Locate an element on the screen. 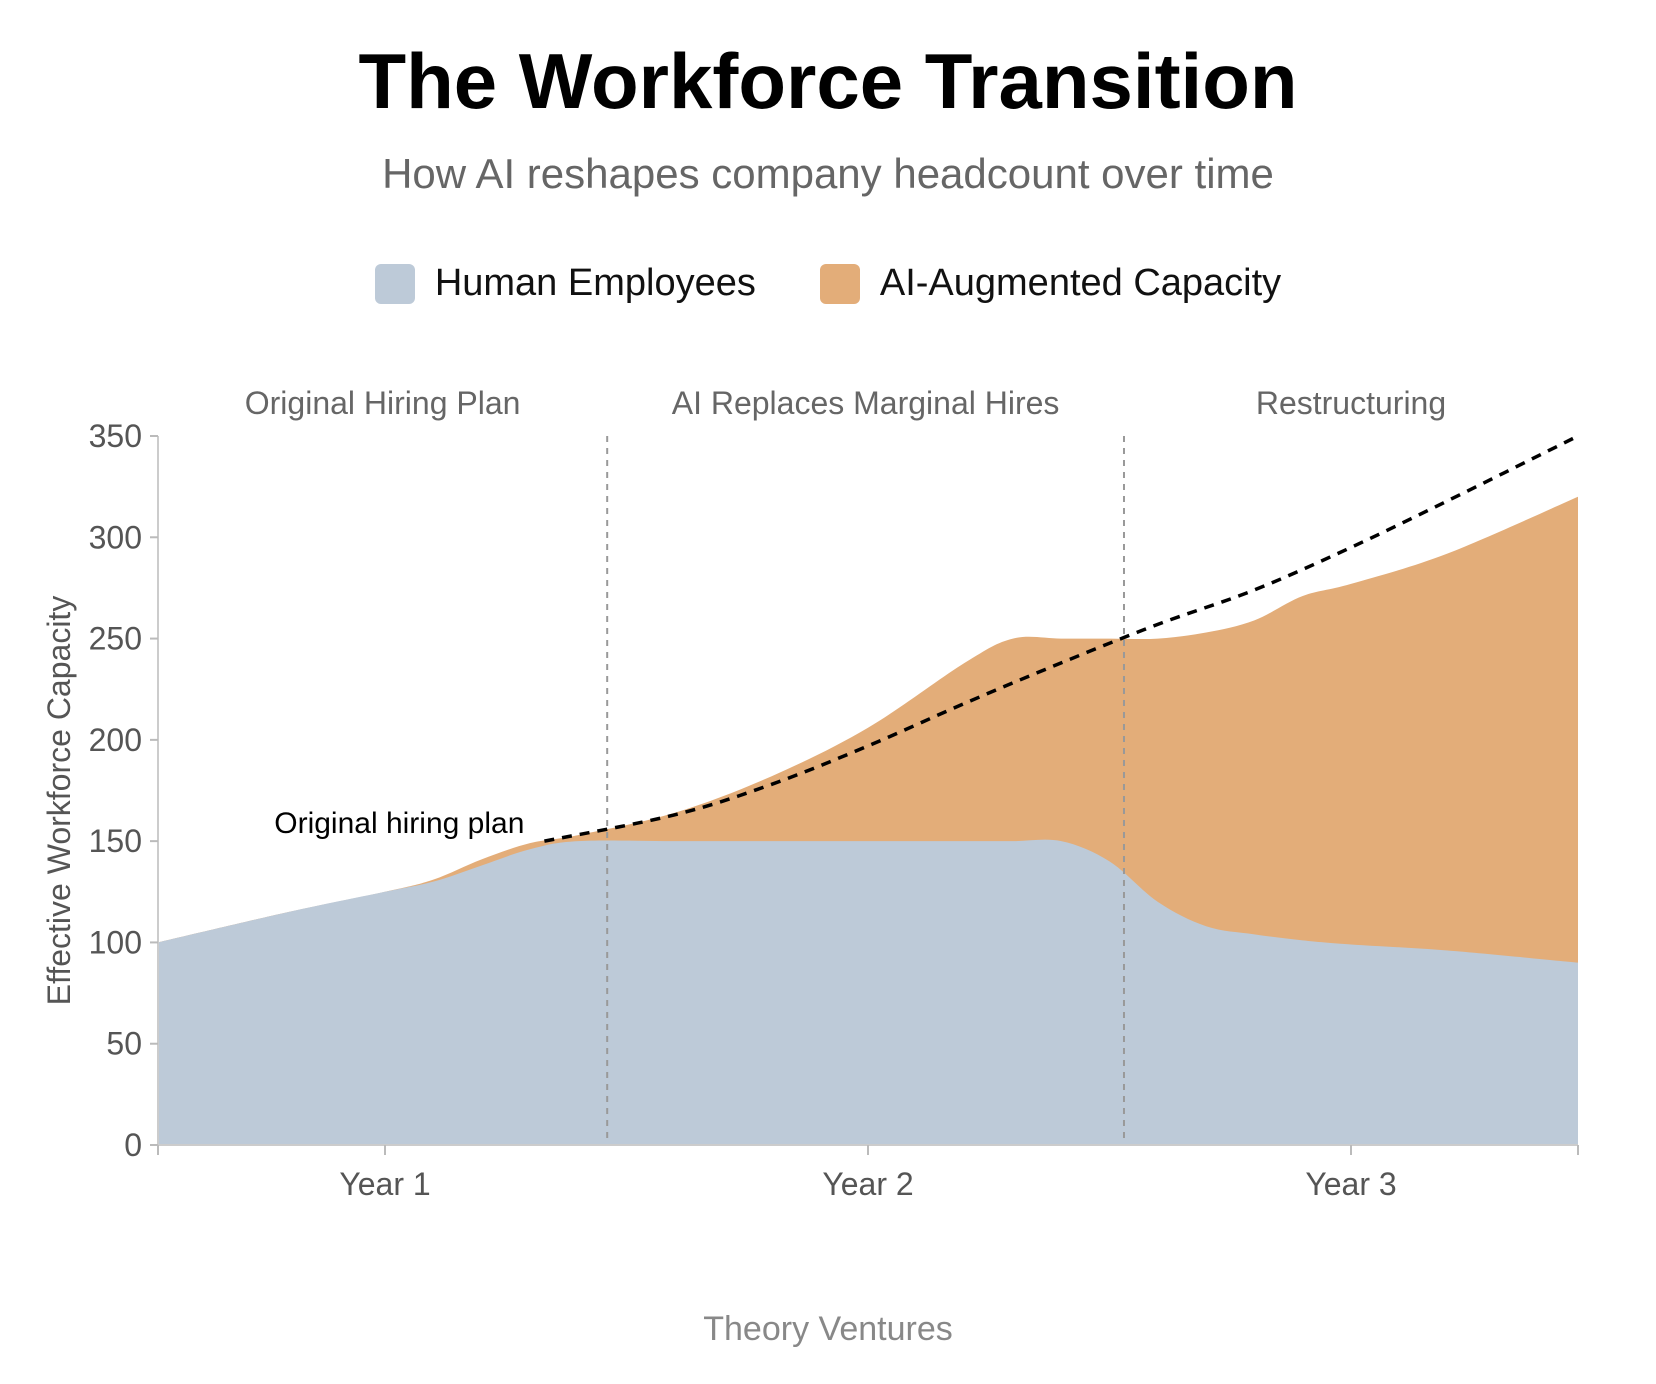  x-tick-label-1: Year 1 is located at coordinates (384, 1184).